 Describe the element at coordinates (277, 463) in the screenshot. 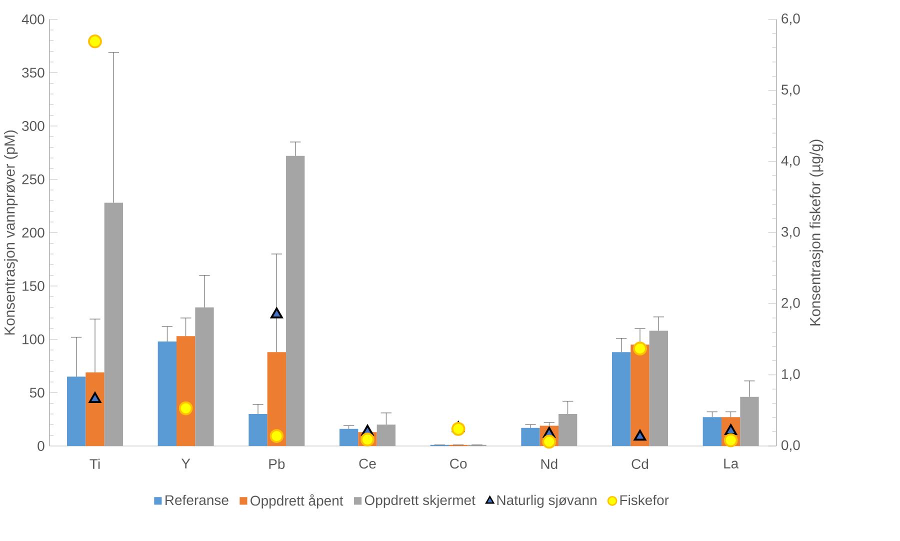

I see `x-tick-label: Pb` at that location.